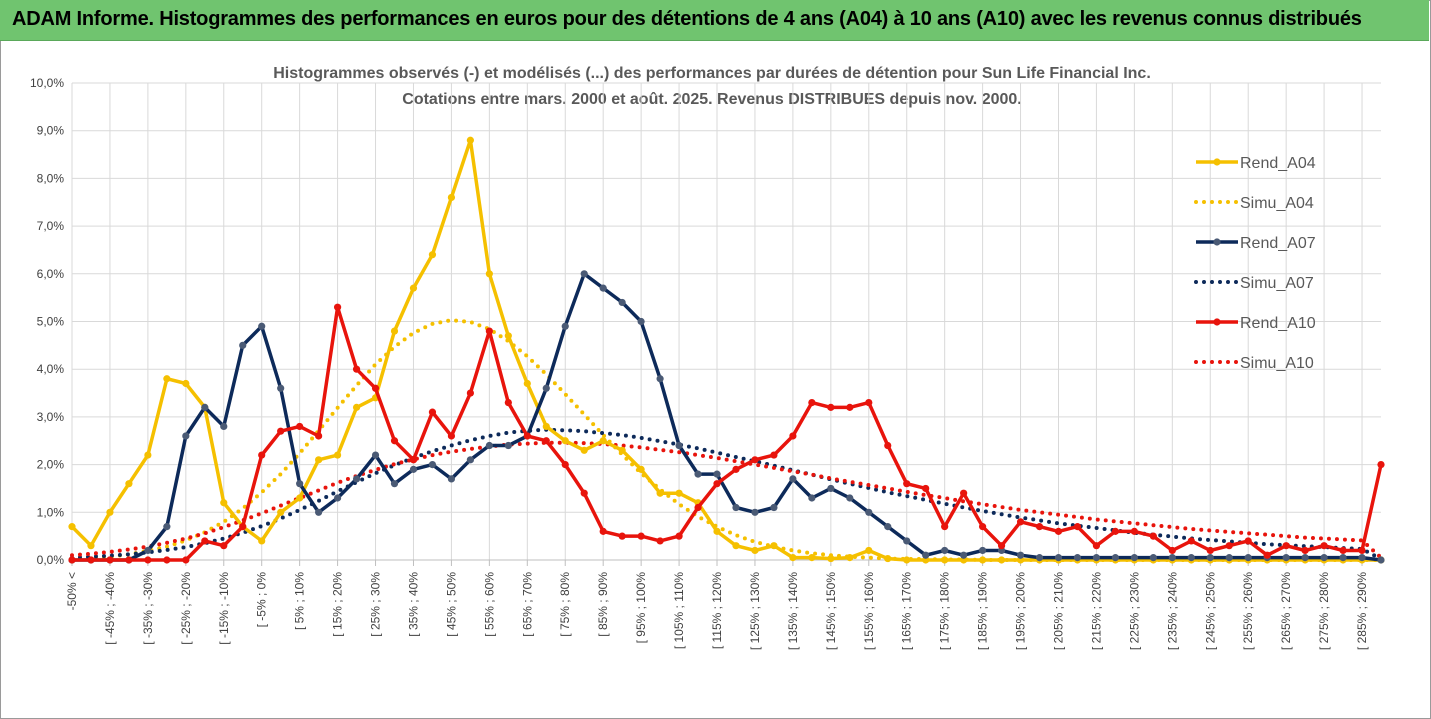 The image size is (1431, 719). What do you see at coordinates (907, 611) in the screenshot?
I see `x-tick-label: [ 165% ; 170%` at bounding box center [907, 611].